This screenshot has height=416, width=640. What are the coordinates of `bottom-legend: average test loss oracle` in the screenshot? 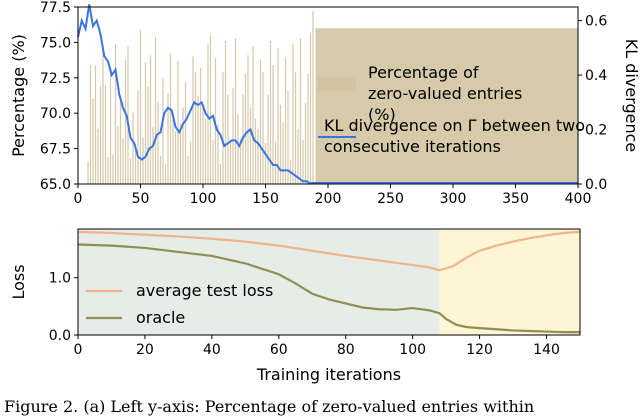 It's located at (179, 304).